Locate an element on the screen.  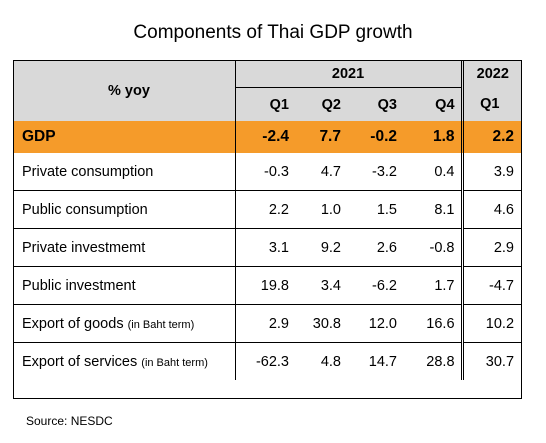
row-value: 0.4 is located at coordinates (444, 171).